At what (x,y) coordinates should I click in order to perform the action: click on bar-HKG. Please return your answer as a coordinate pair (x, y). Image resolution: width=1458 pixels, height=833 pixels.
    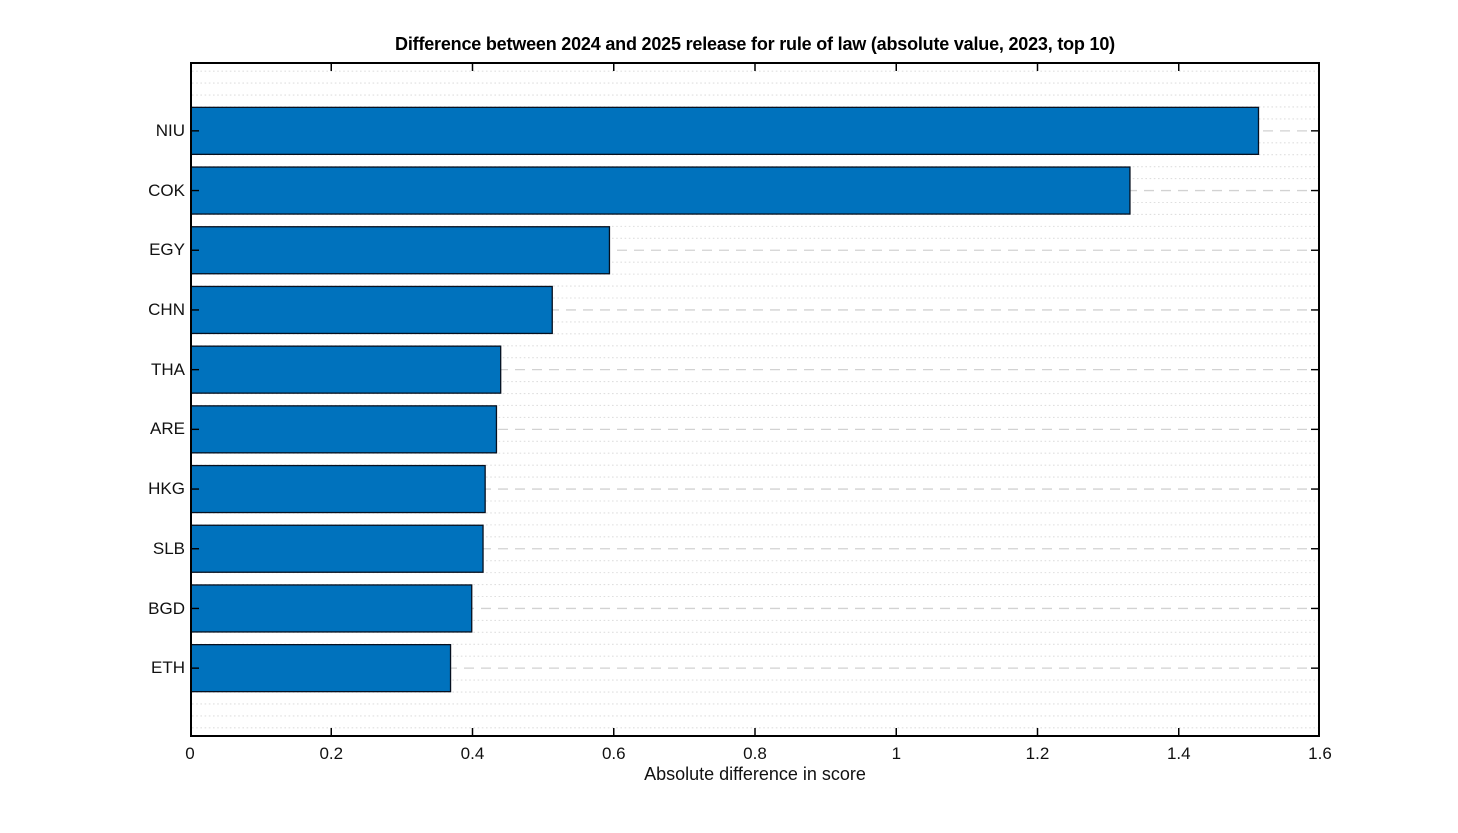
    Looking at the image, I should click on (338, 489).